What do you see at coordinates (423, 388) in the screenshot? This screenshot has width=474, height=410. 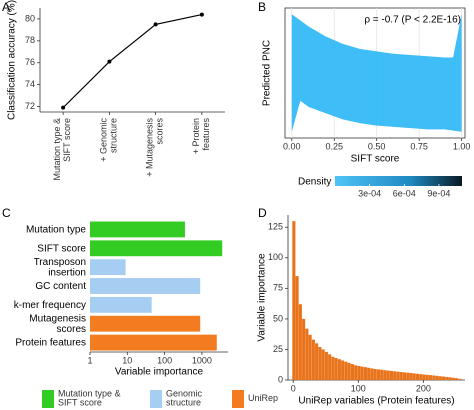 I see `x-tick-label: 200` at bounding box center [423, 388].